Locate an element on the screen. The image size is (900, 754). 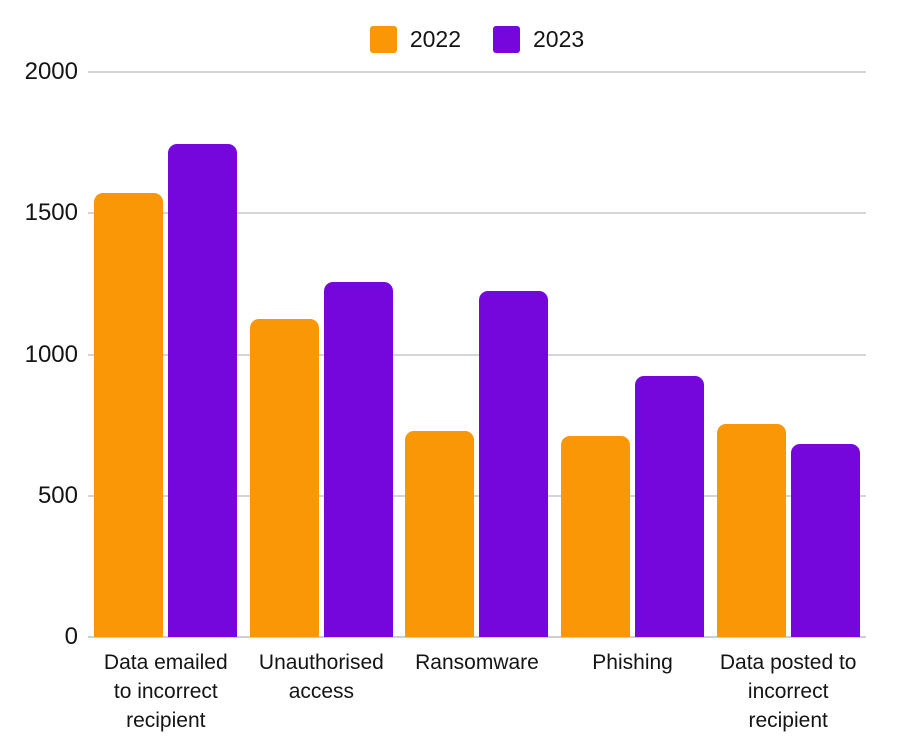
y-tick-label-500: 500 is located at coordinates (57, 495).